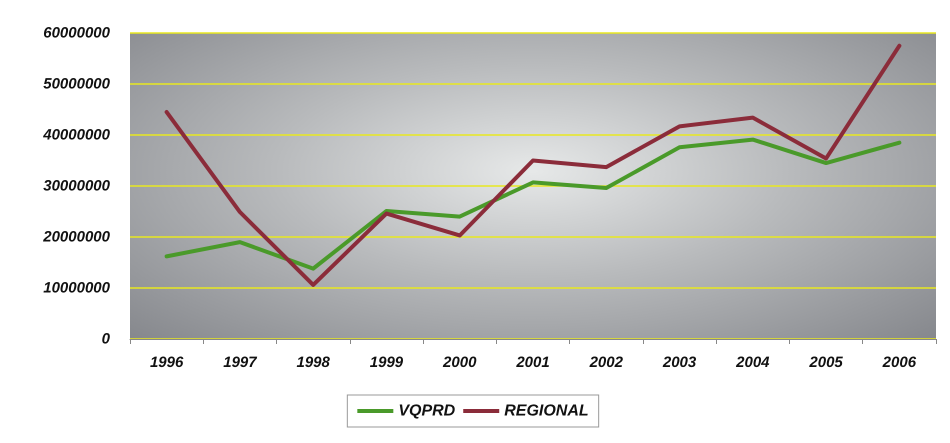 The image size is (950, 443). I want to click on x-tick-label: 1999, so click(387, 362).